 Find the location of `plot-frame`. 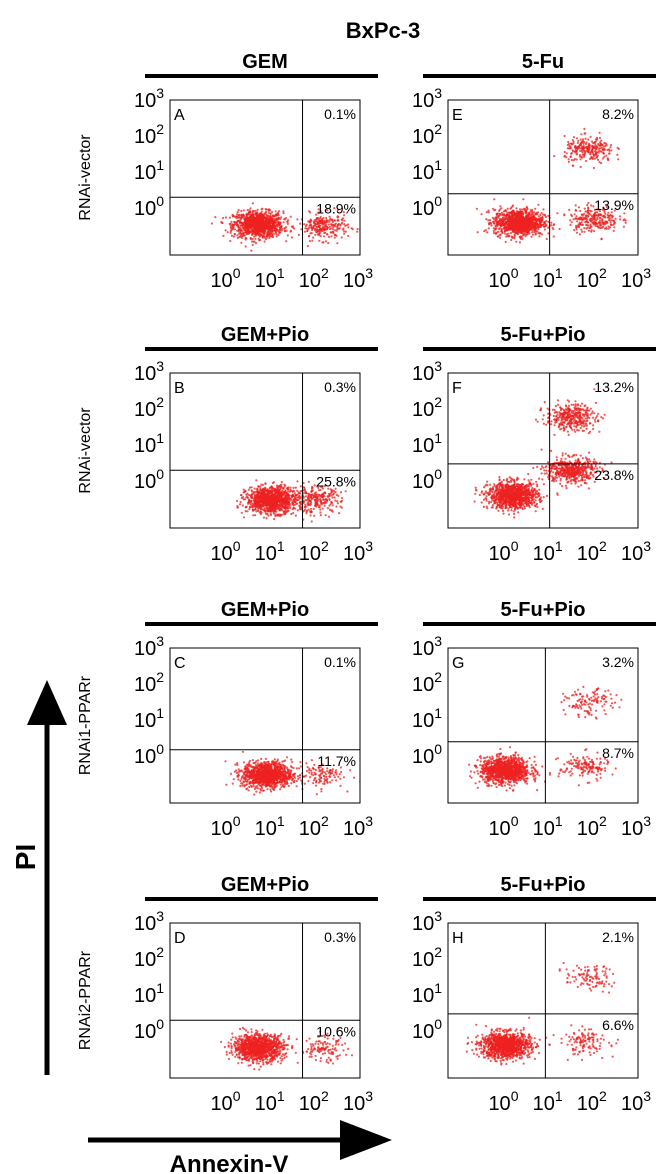

plot-frame is located at coordinates (543, 177).